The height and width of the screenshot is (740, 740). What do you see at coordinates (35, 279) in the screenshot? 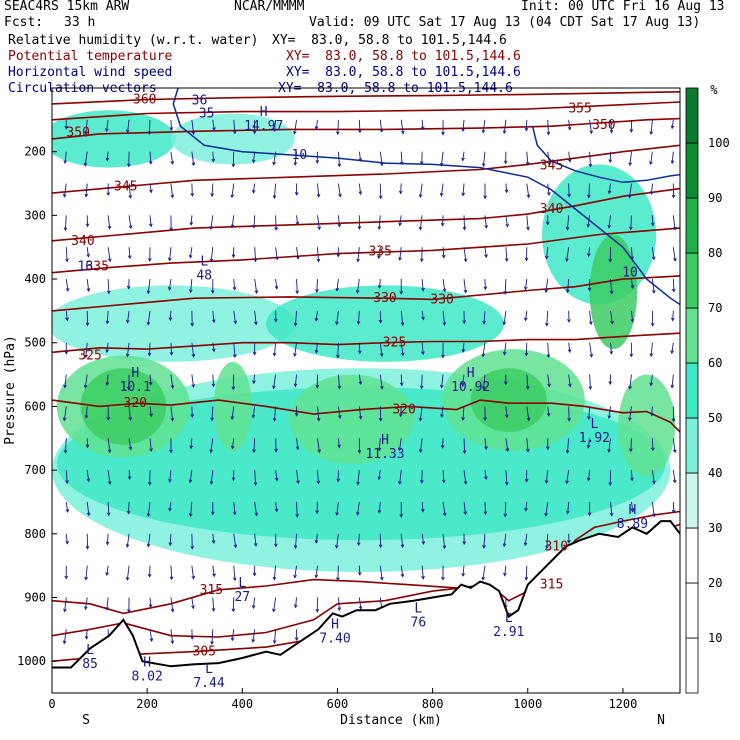
I see `y-tick-label-400: 400` at bounding box center [35, 279].